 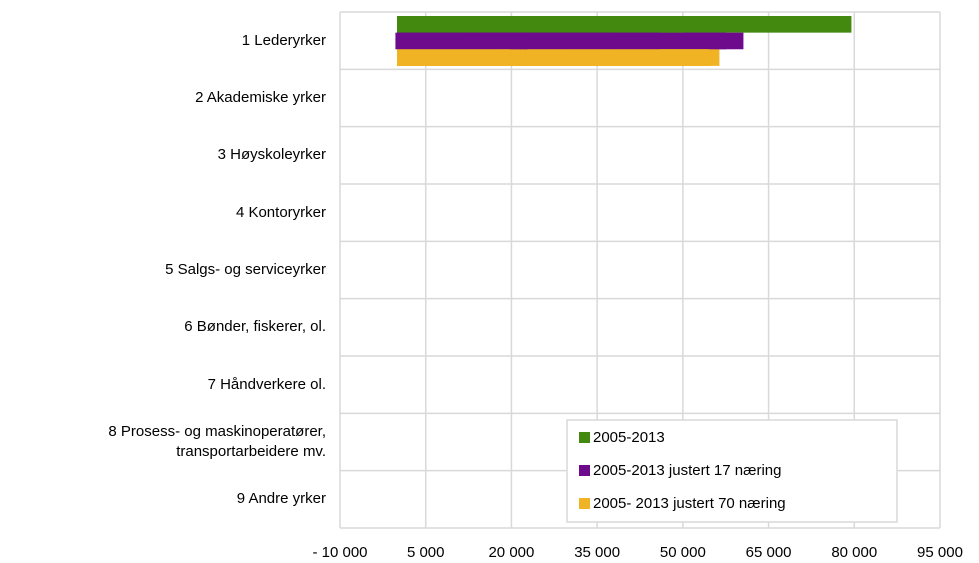 I want to click on x-tick-label: - 10 000, so click(x=339, y=552).